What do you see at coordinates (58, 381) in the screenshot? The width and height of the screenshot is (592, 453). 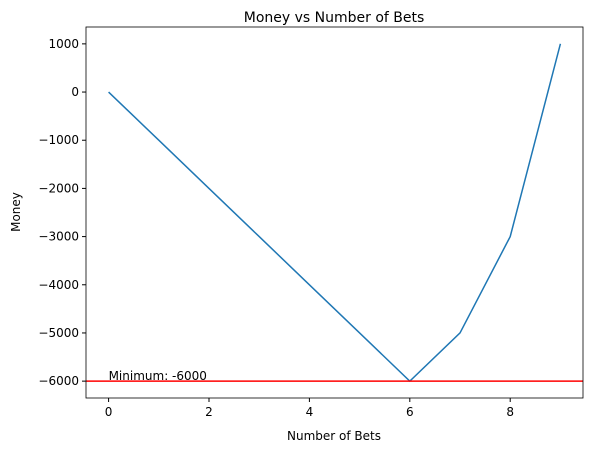 I see `y-tick-label: −6000` at bounding box center [58, 381].